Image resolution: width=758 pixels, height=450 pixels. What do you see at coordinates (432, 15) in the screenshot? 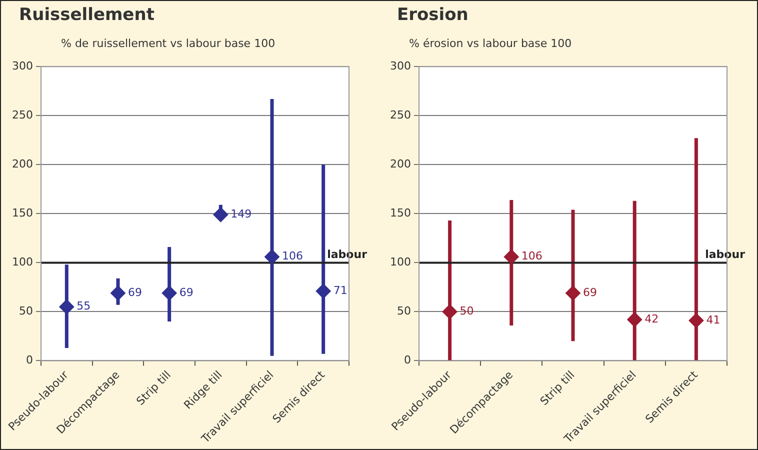
I see `chart-title: Erosion` at bounding box center [432, 15].